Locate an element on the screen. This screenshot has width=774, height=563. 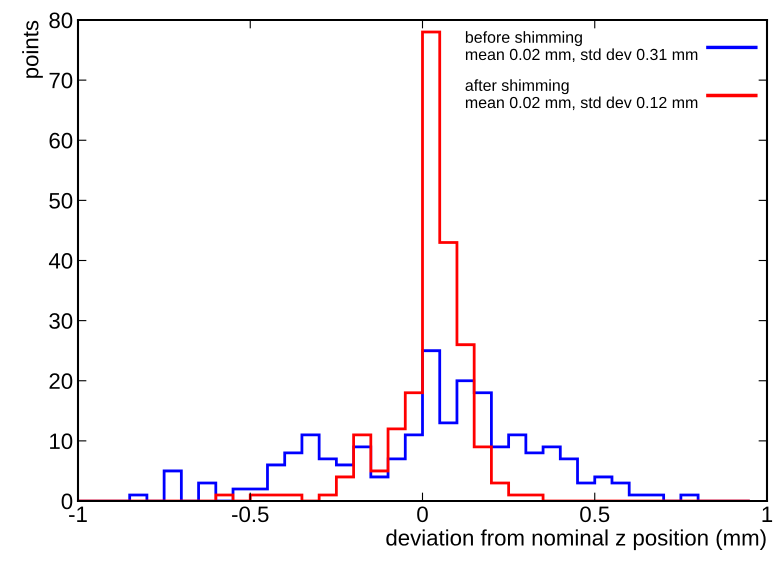
y-tick-label: 50 is located at coordinates (60, 200).